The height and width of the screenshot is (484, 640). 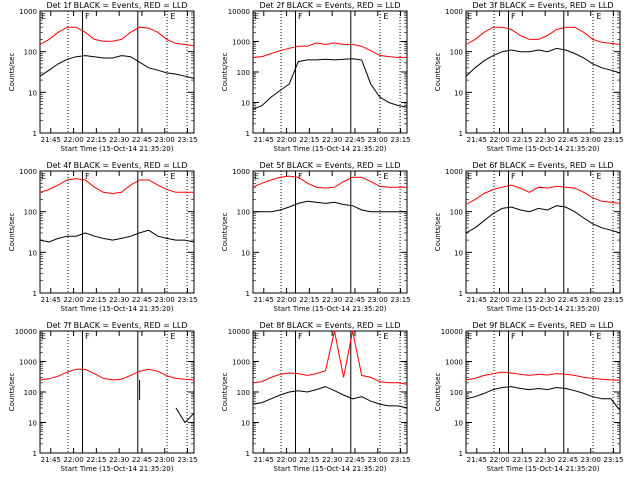 I want to click on chart9-x-tick-label: 23:15, so click(x=613, y=460).